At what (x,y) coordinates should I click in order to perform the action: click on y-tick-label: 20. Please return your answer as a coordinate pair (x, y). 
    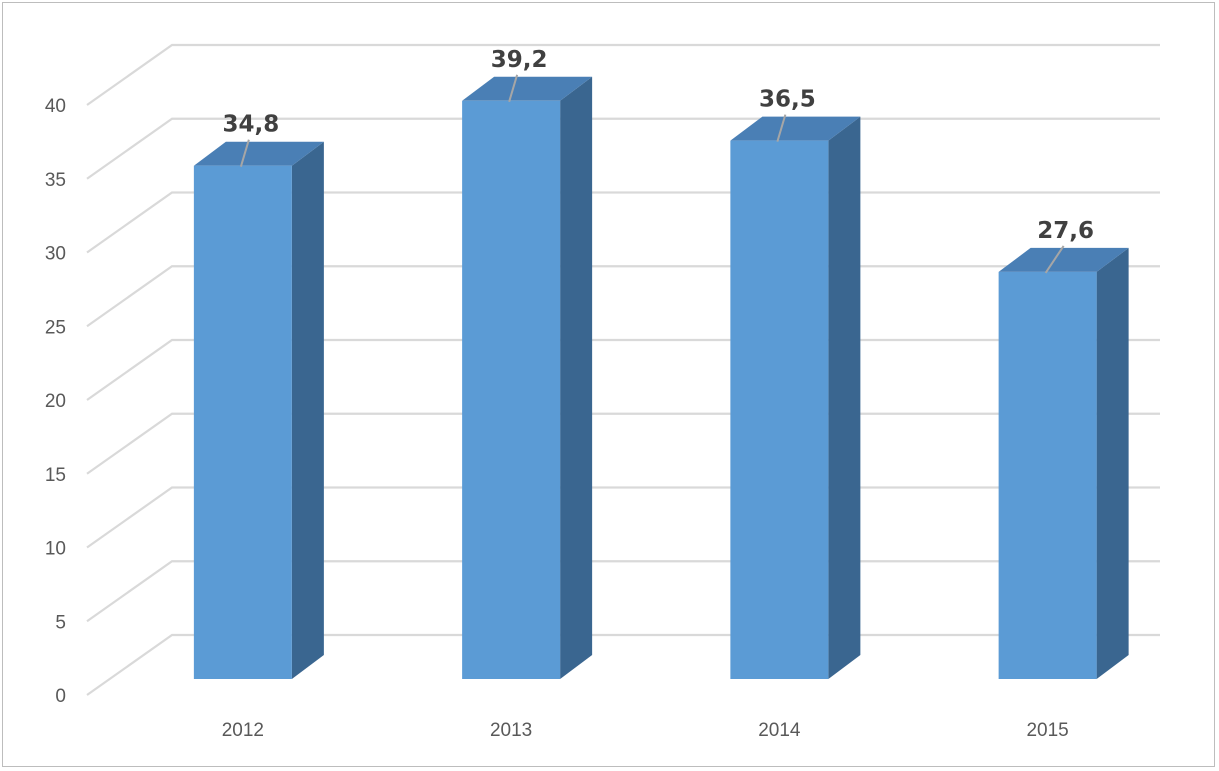
    Looking at the image, I should click on (55, 401).